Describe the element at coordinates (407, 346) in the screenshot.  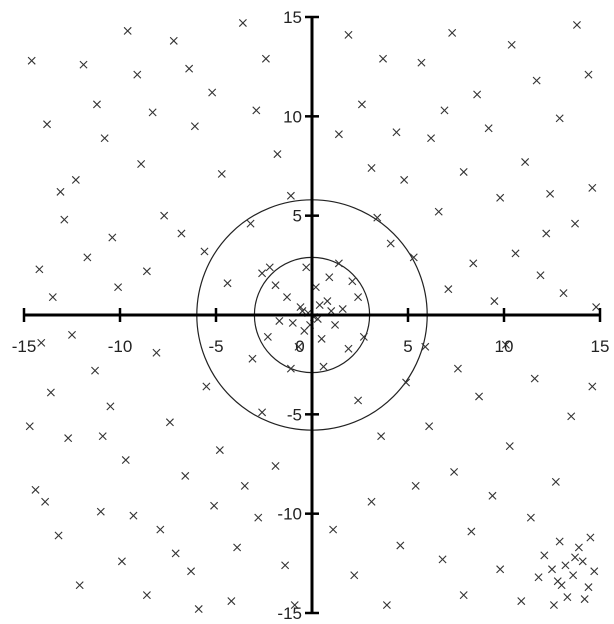
I see `x-tick-label: 5` at that location.